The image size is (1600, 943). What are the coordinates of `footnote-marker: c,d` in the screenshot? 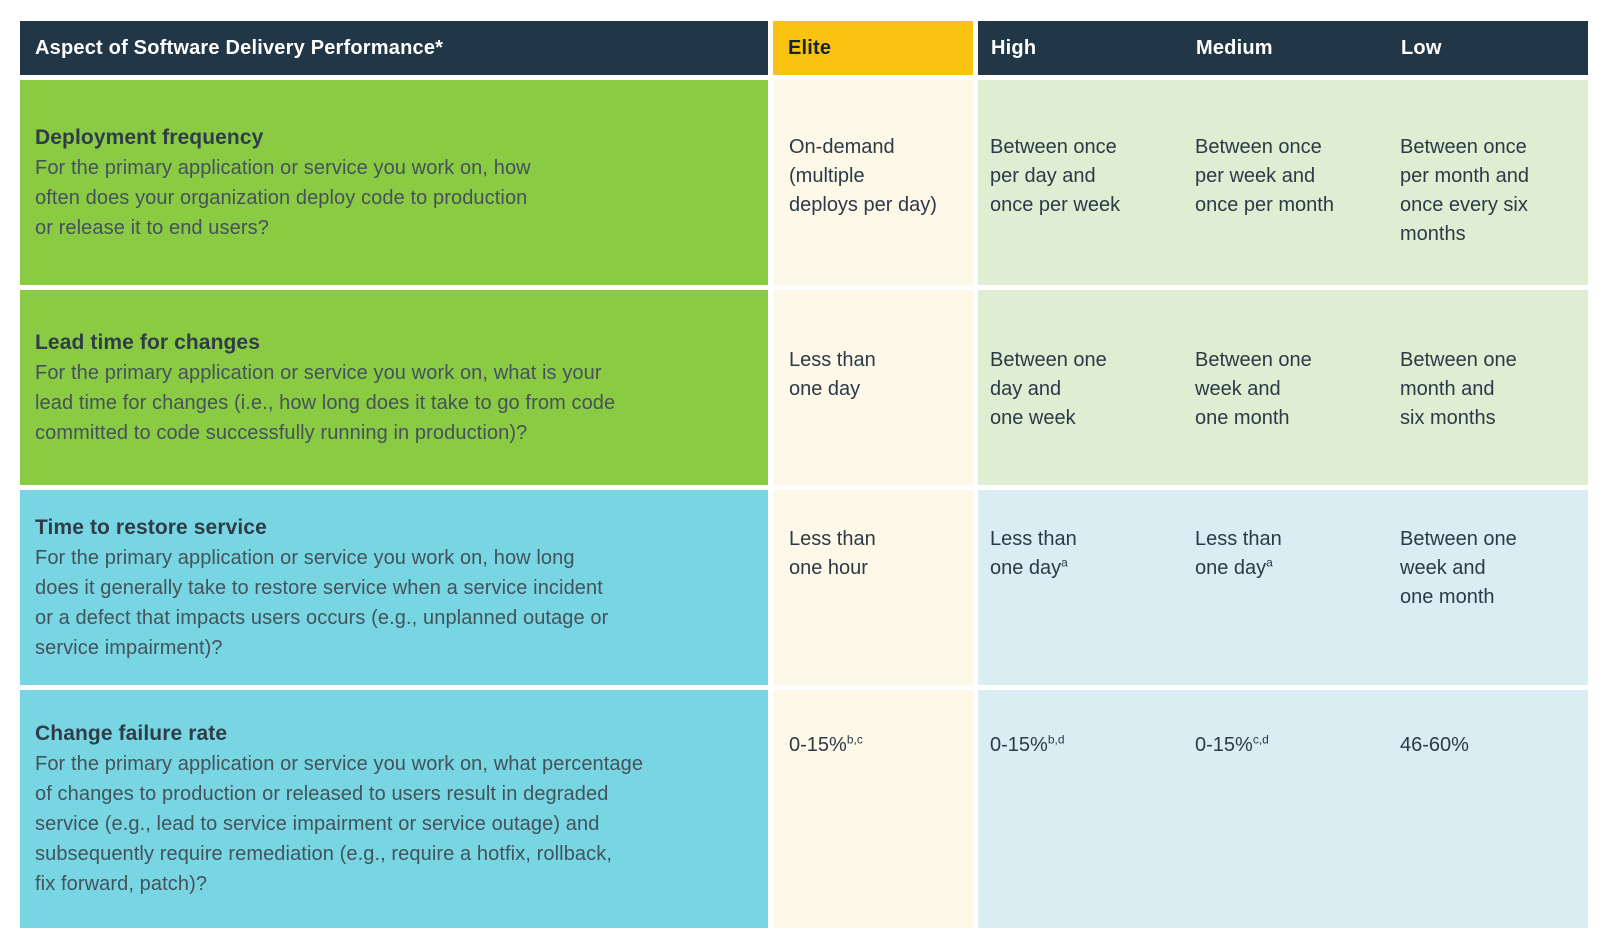 It's located at (1260, 739).